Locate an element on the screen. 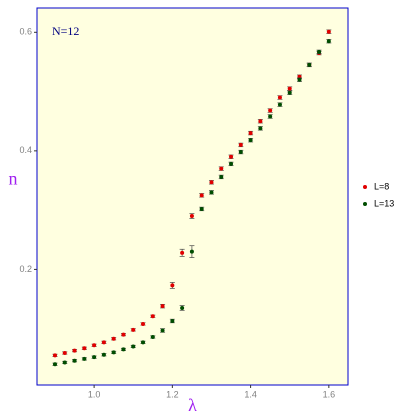  y-tick-label: 0.4 is located at coordinates (25, 150).